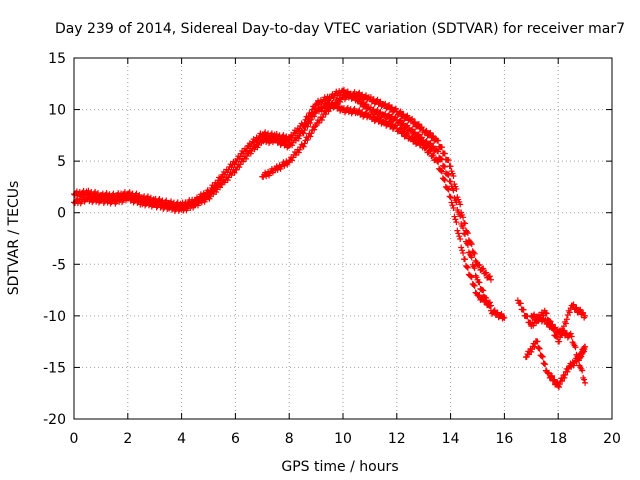 The height and width of the screenshot is (480, 640). I want to click on x-tick-label: 18, so click(558, 439).